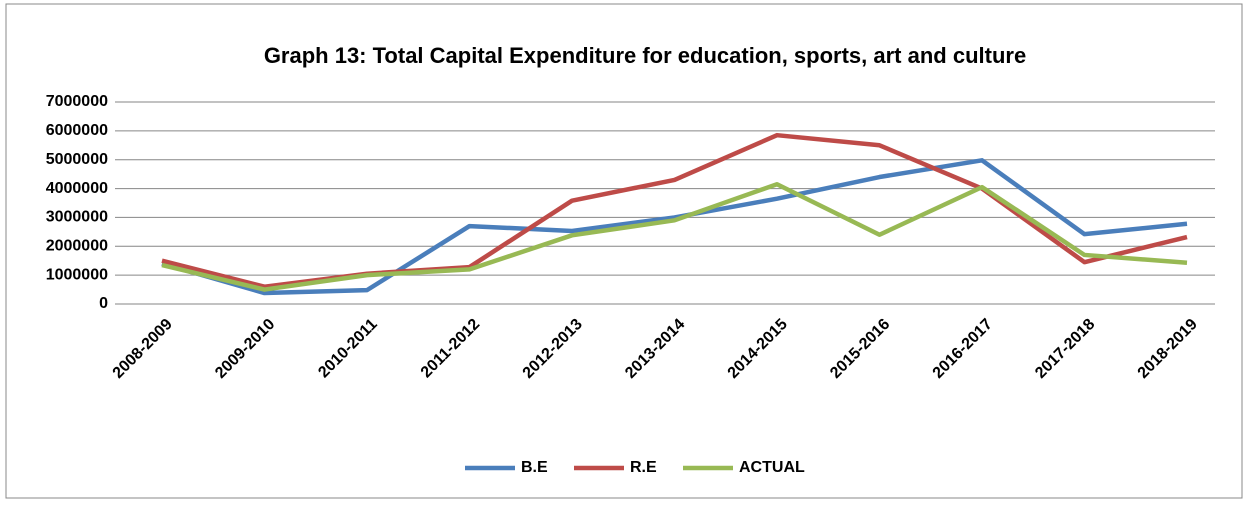 This screenshot has height=507, width=1248. Describe the element at coordinates (77, 130) in the screenshot. I see `y-tick-label: 6000000` at that location.